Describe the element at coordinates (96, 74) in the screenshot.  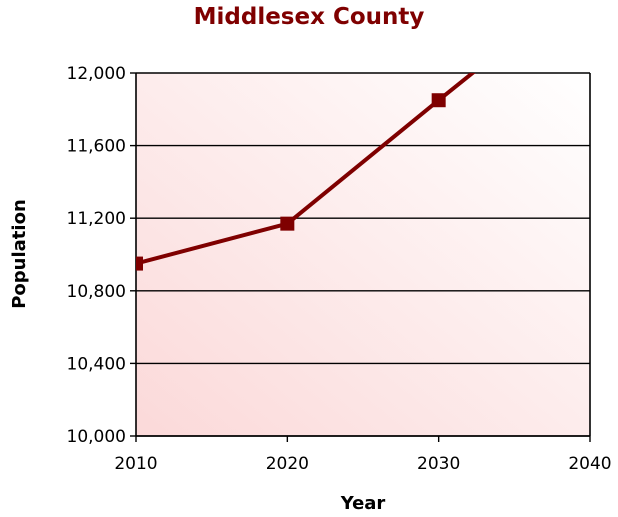
I see `y-tick-label: 12,000` at that location.